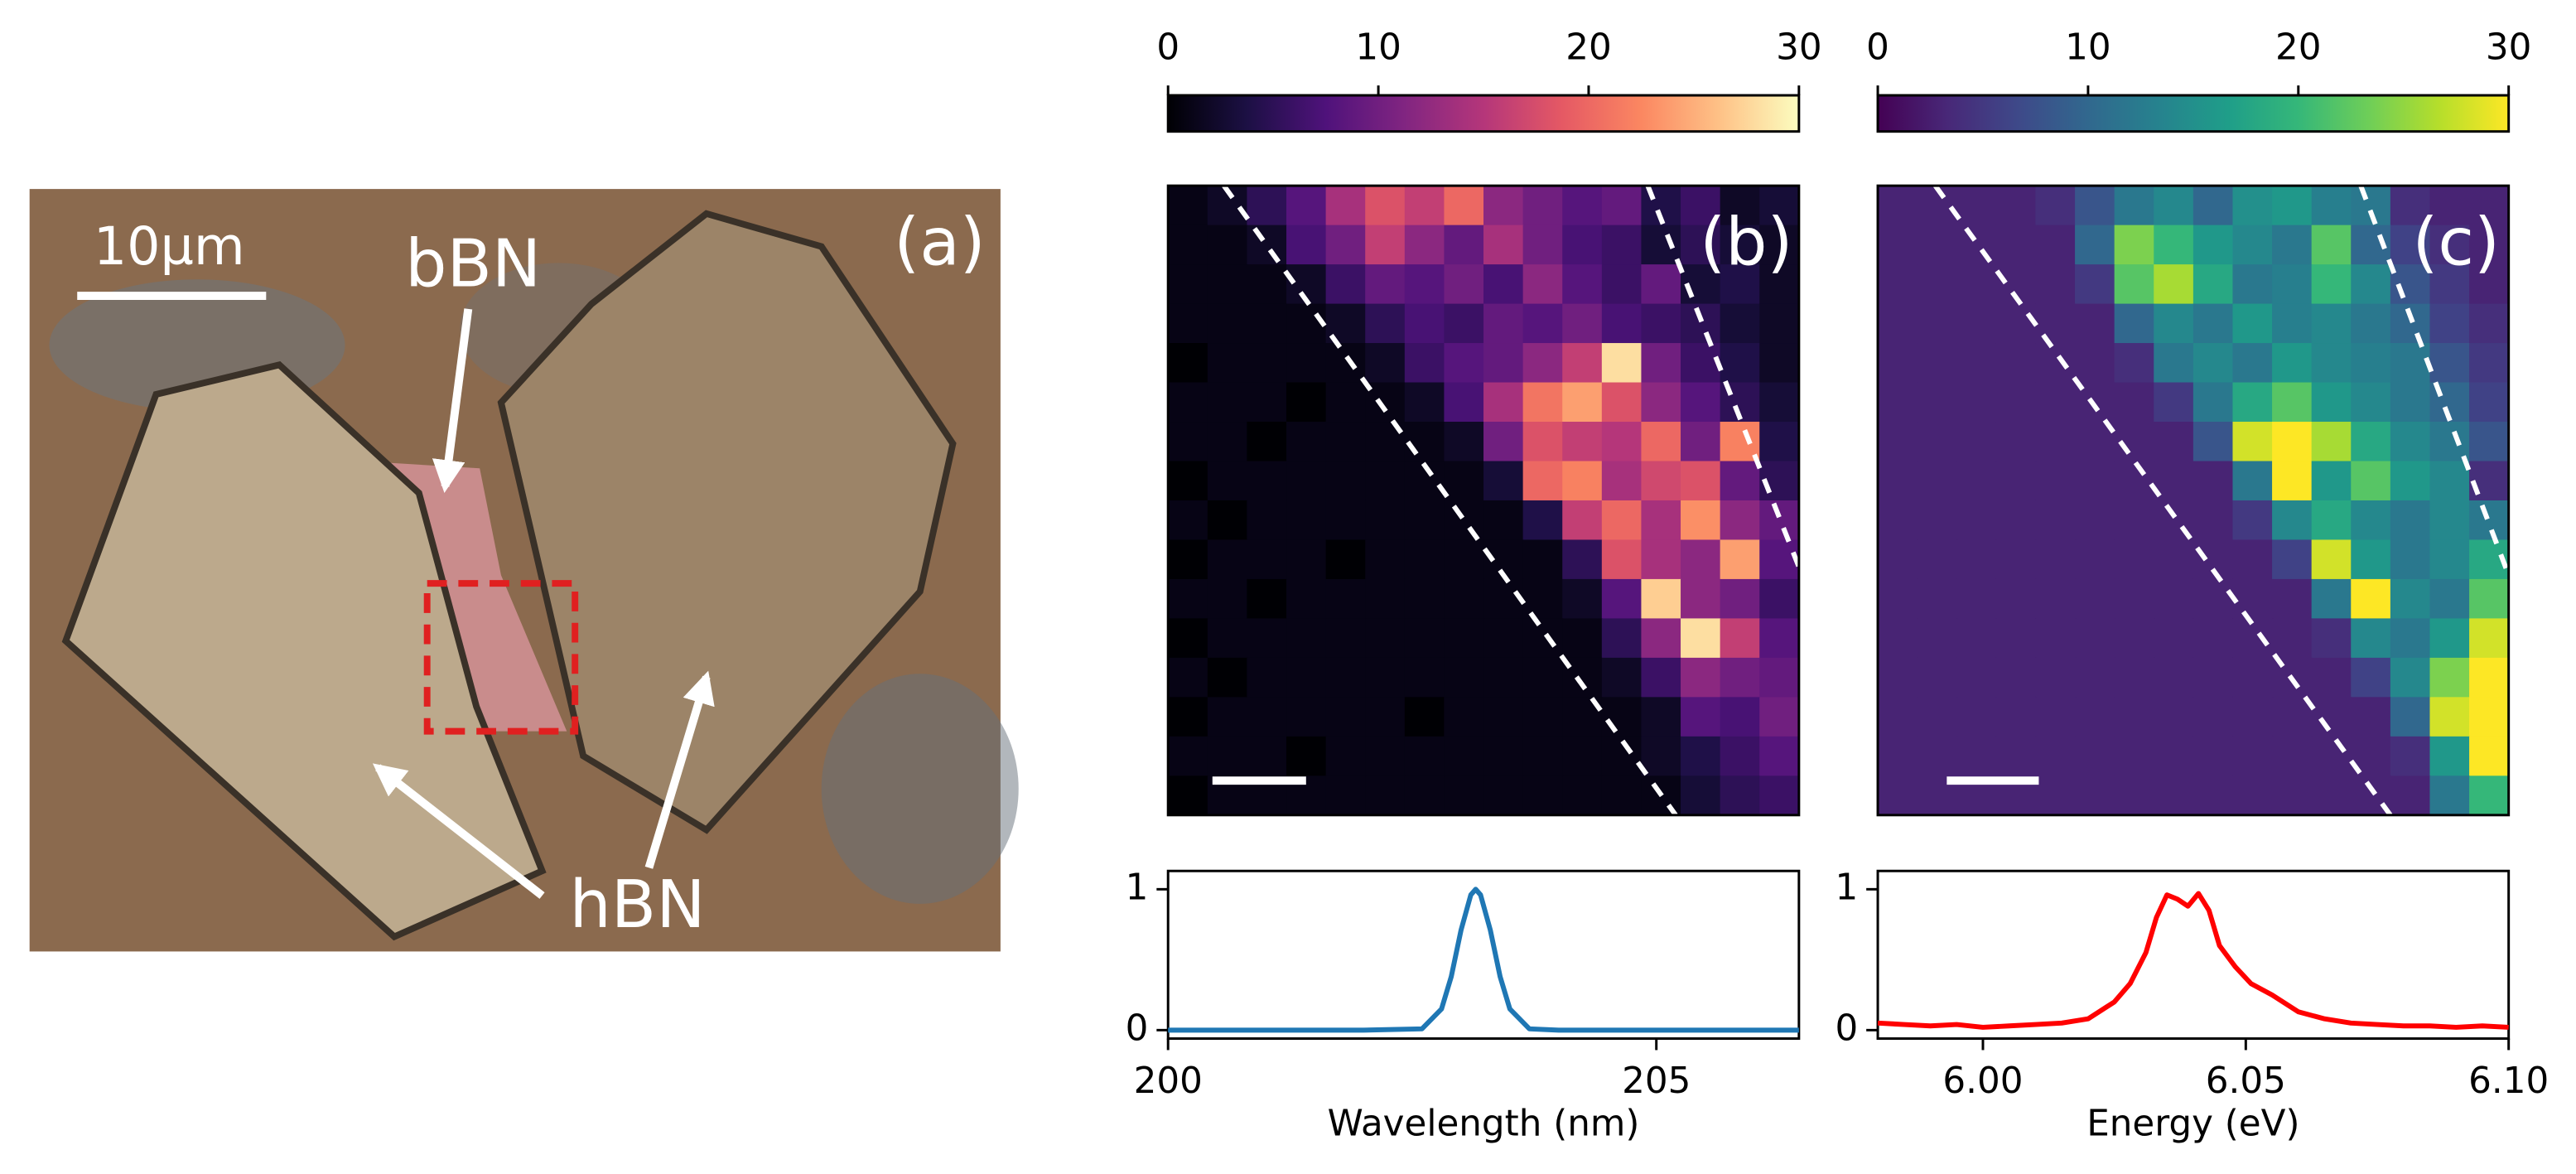 The image size is (2576, 1174). Describe the element at coordinates (1746, 243) in the screenshot. I see `panel-label: (b)` at that location.